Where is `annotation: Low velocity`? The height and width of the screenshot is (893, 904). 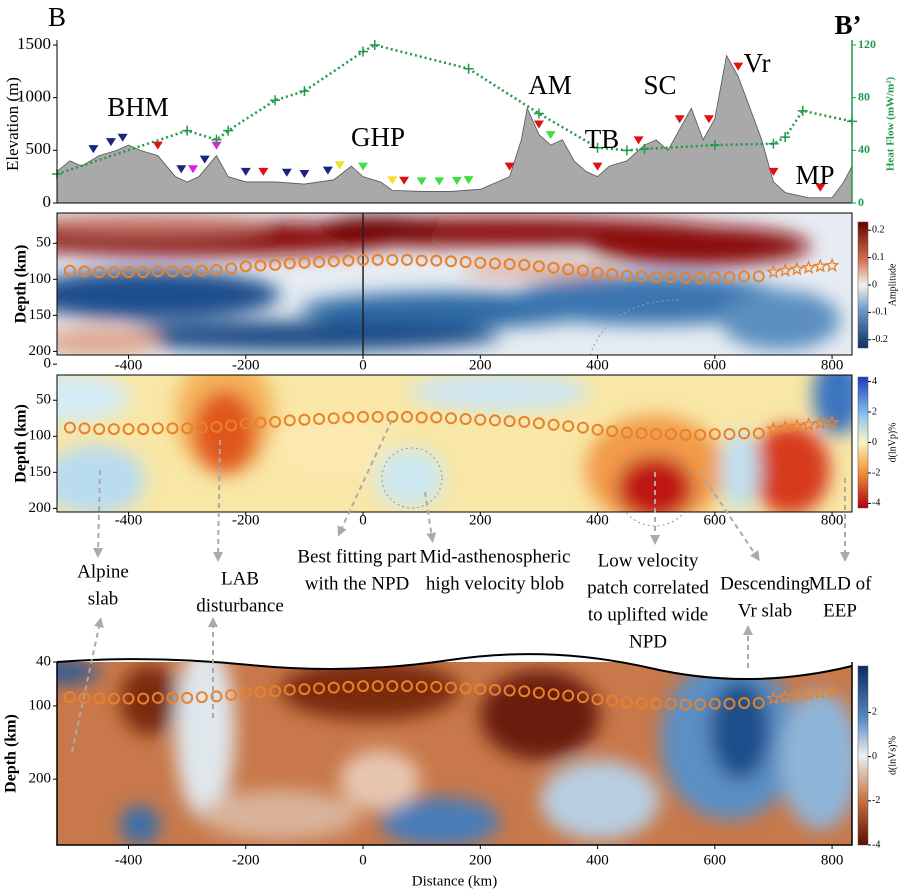 annotation: Low velocity is located at coordinates (648, 560).